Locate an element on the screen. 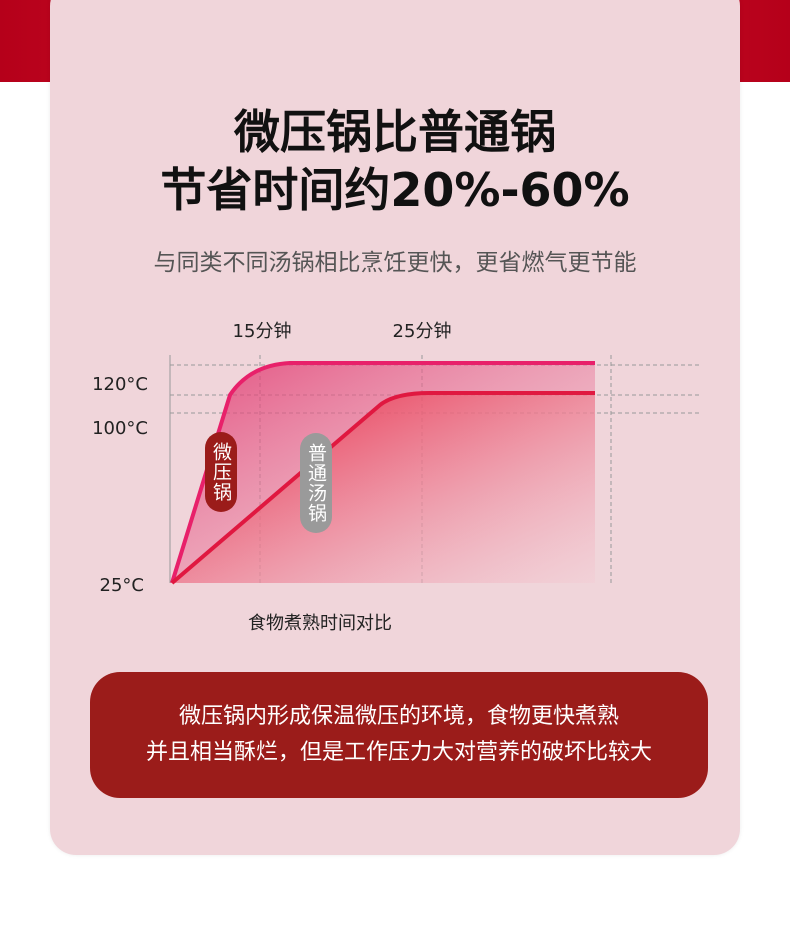 This screenshot has width=790, height=934. title-line: 节省时间约20%-60% is located at coordinates (395, 190).